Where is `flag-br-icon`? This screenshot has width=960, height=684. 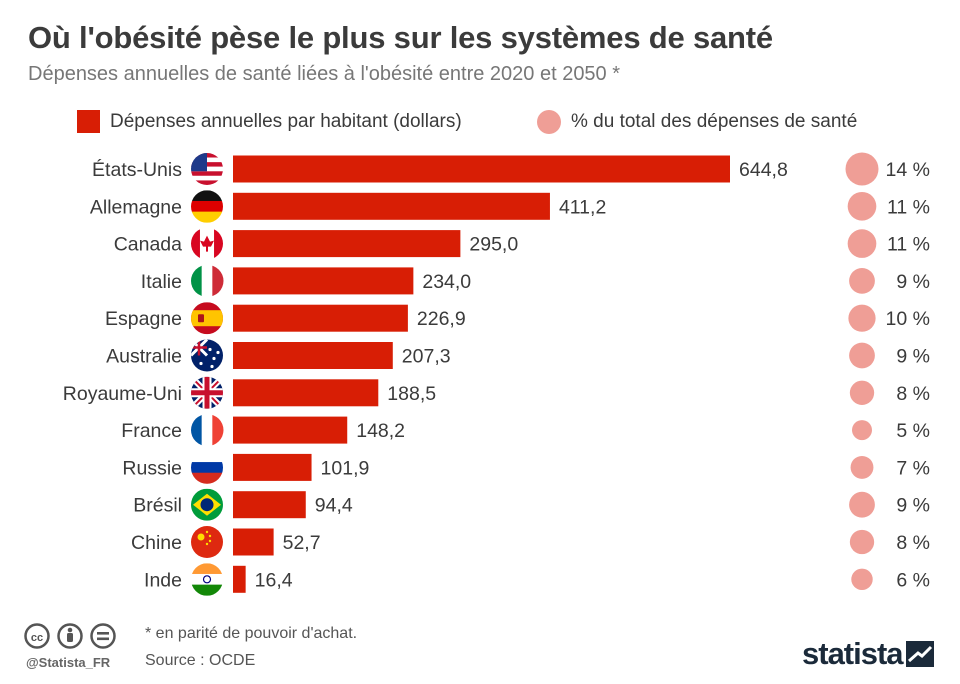
flag-br-icon is located at coordinates (207, 504).